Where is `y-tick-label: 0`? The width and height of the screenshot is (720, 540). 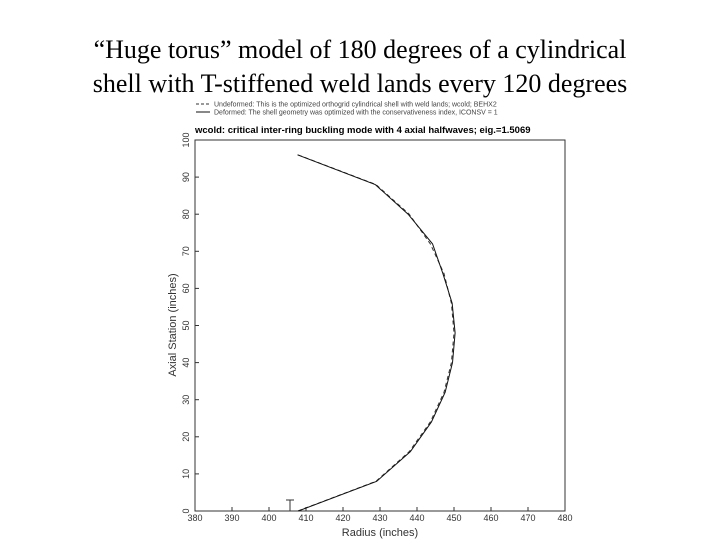 y-tick-label: 0 is located at coordinates (186, 510).